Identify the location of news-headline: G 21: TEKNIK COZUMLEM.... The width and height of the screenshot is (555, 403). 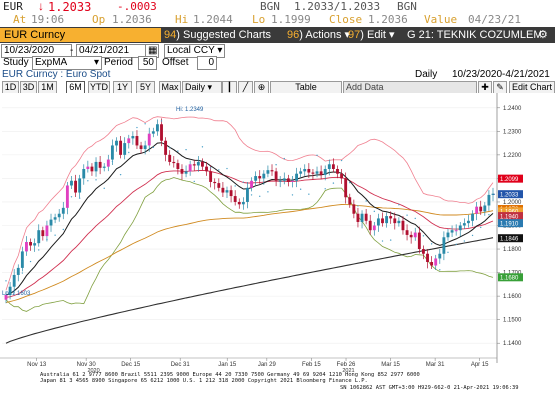
(474, 35).